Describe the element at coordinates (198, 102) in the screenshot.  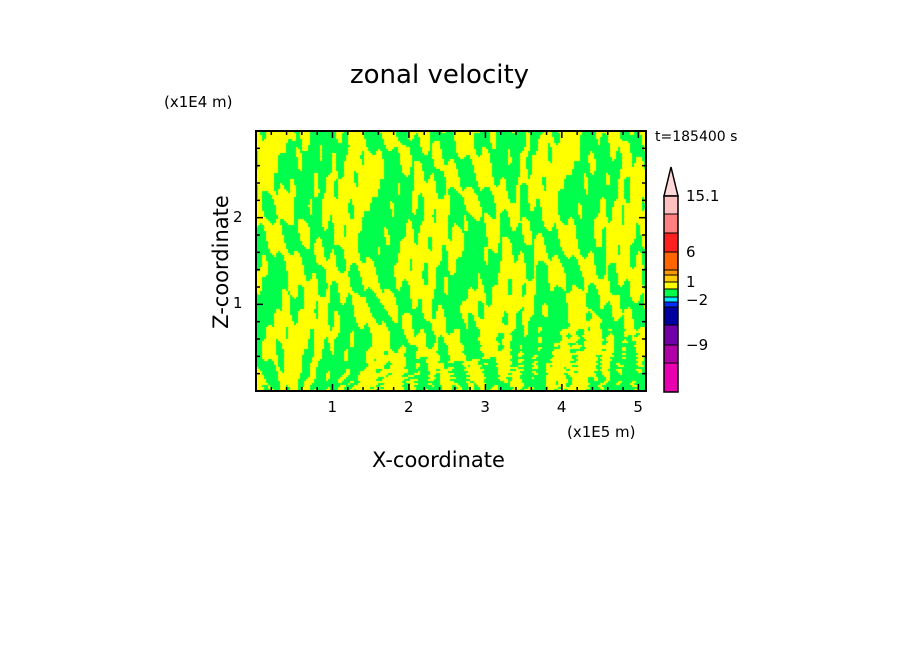
I see `y-unit-label: (x1E4 m)` at that location.